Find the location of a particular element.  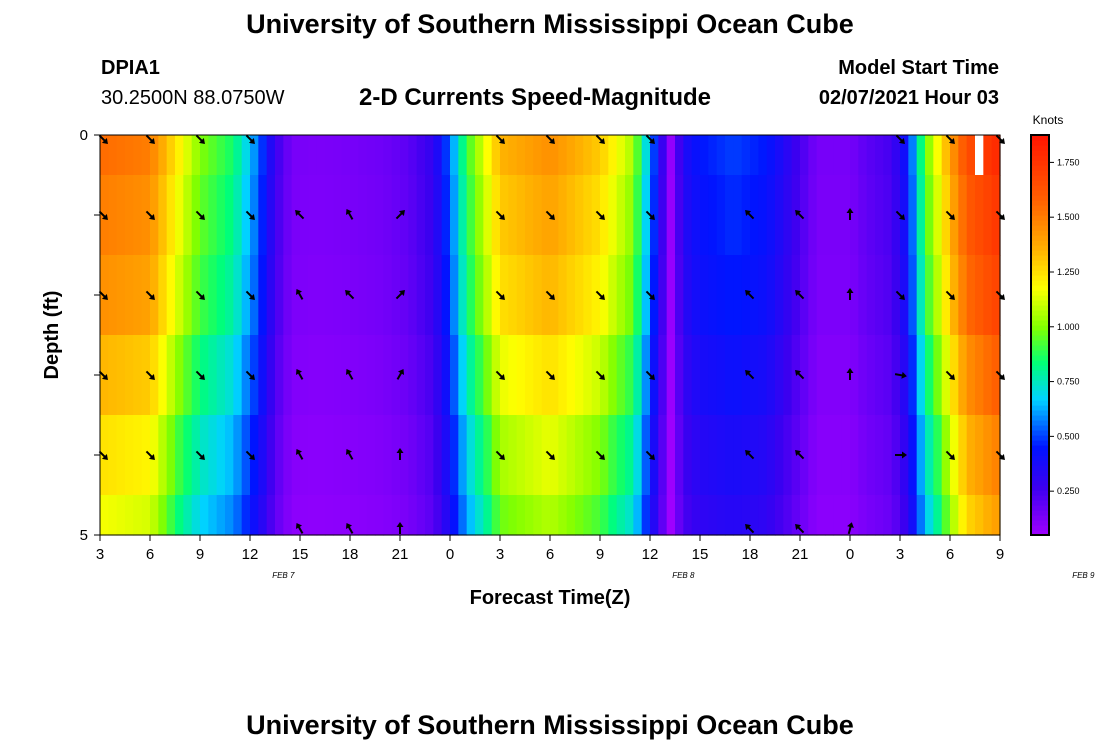

x-axis-label: Forecast Time(Z) is located at coordinates (550, 598).